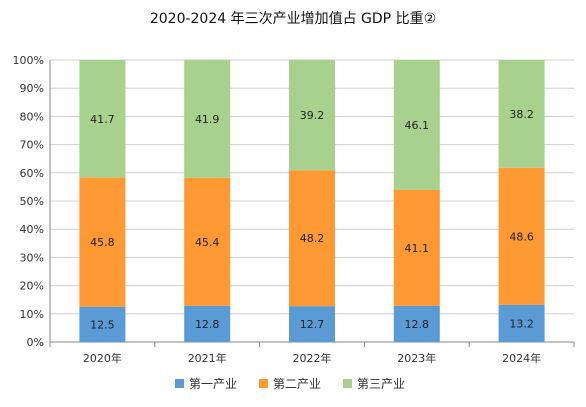 The image size is (586, 407). What do you see at coordinates (312, 358) in the screenshot?
I see `x-tick-label: 2022年` at bounding box center [312, 358].